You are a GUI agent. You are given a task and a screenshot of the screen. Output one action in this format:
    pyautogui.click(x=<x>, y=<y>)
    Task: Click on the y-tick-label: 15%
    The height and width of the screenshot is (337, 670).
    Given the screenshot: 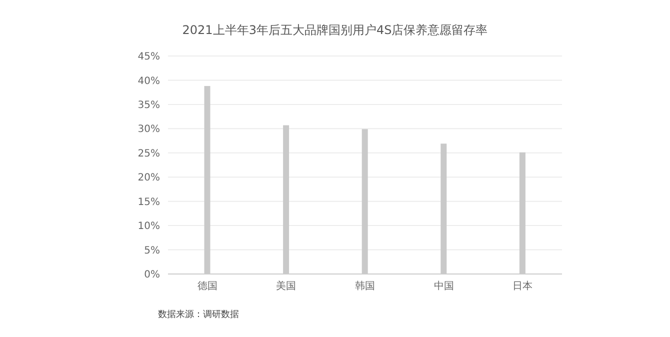 What is the action you would take?
    pyautogui.click(x=149, y=202)
    